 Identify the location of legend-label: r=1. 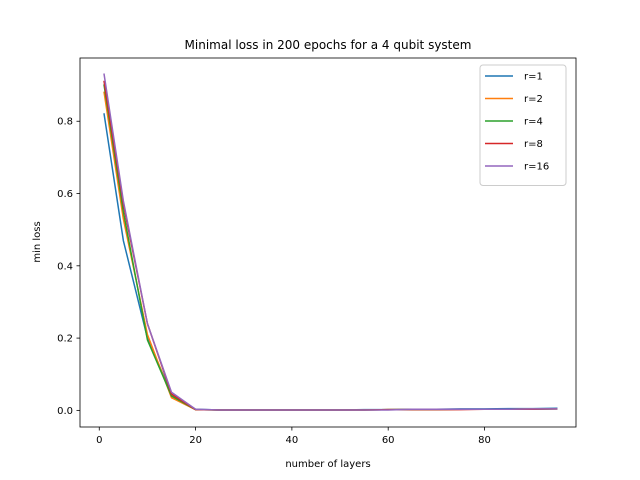
(533, 77).